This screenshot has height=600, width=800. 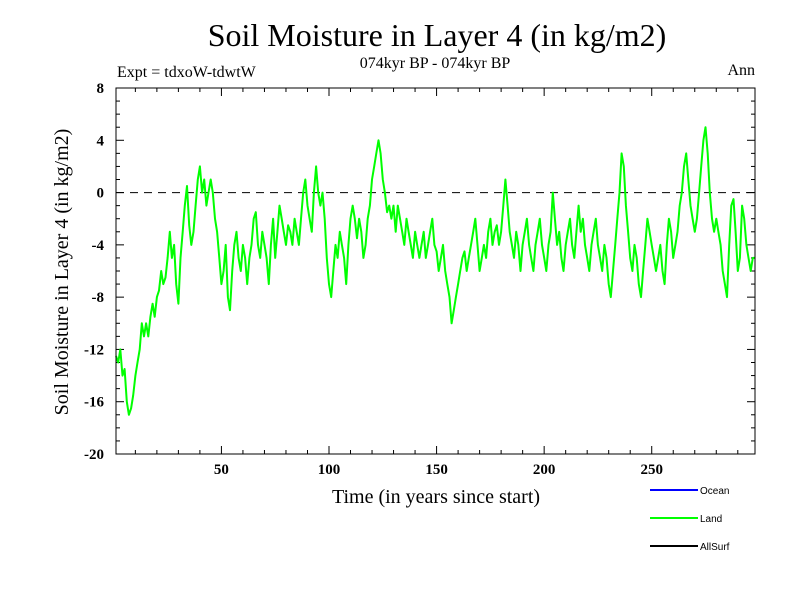 What do you see at coordinates (715, 547) in the screenshot?
I see `legend-label-allsurf: AllSurf` at bounding box center [715, 547].